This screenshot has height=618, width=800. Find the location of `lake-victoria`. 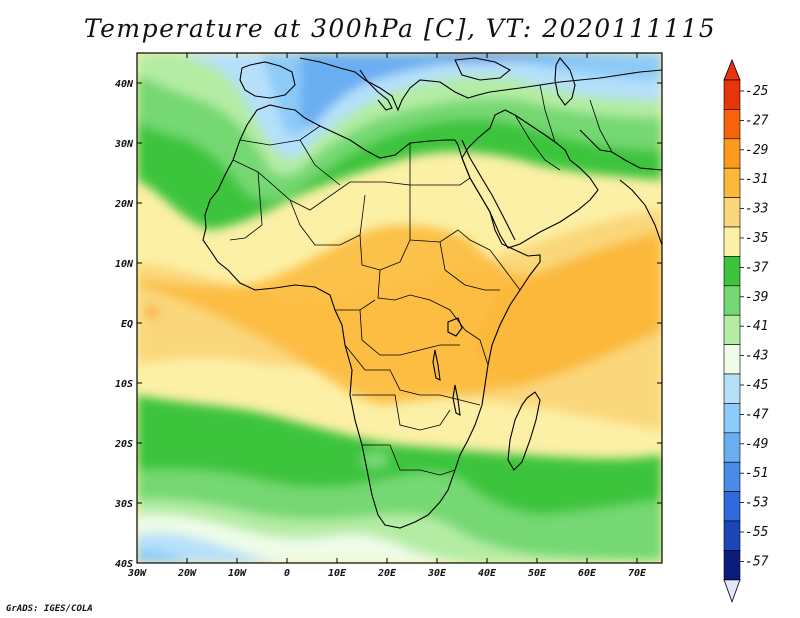

lake-victoria is located at coordinates (455, 327).